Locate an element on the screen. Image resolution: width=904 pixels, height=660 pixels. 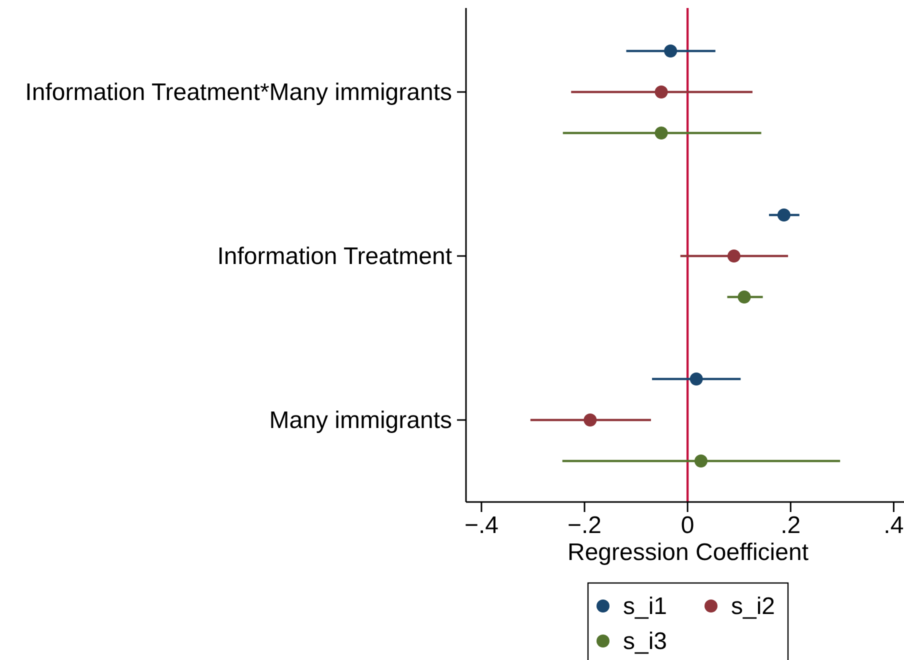
y-tick-label: Many immigrants is located at coordinates (360, 420).